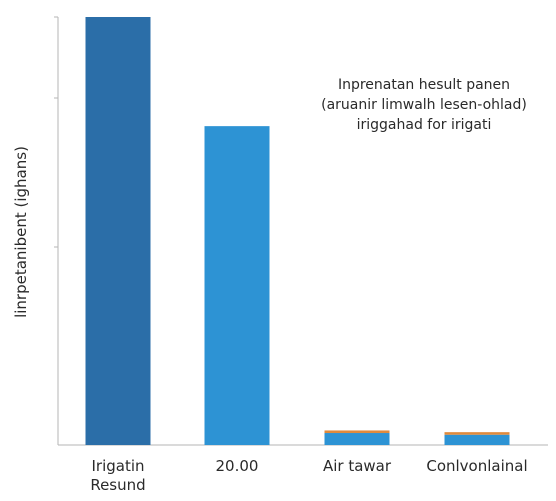 This screenshot has height=501, width=556. What do you see at coordinates (357, 466) in the screenshot?
I see `x-tick-label: Air tawar` at bounding box center [357, 466].